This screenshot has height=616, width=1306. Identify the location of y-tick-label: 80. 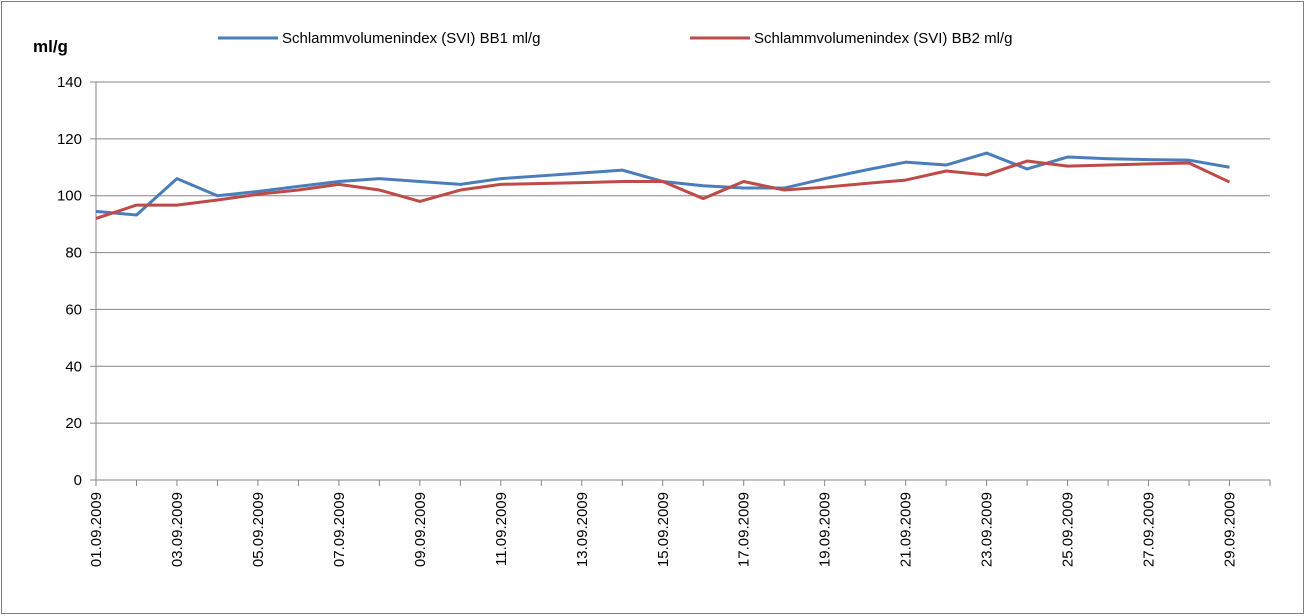
(73, 253).